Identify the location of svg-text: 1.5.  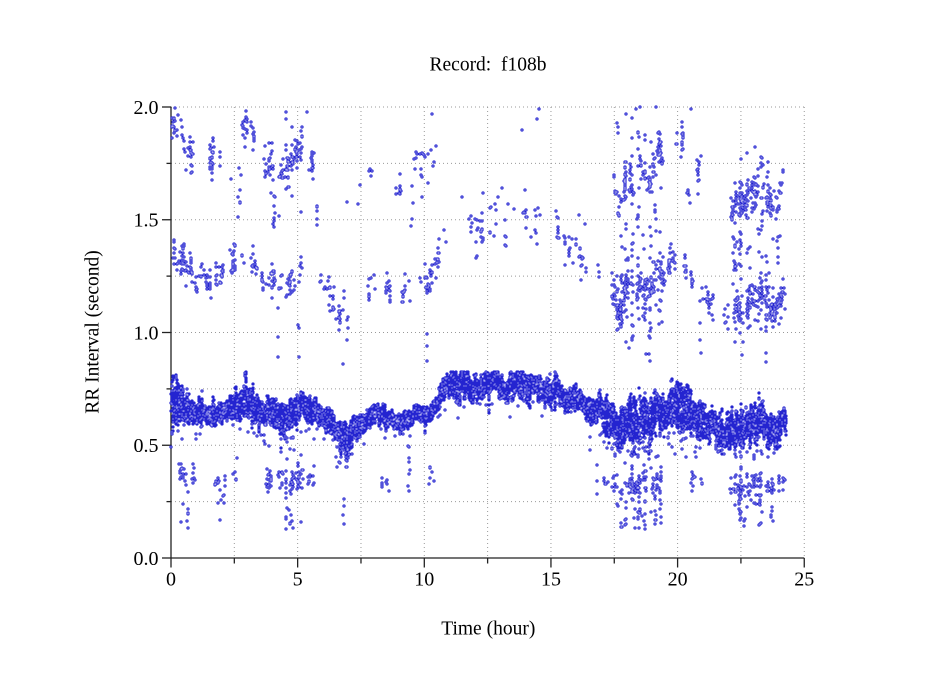
(146, 221).